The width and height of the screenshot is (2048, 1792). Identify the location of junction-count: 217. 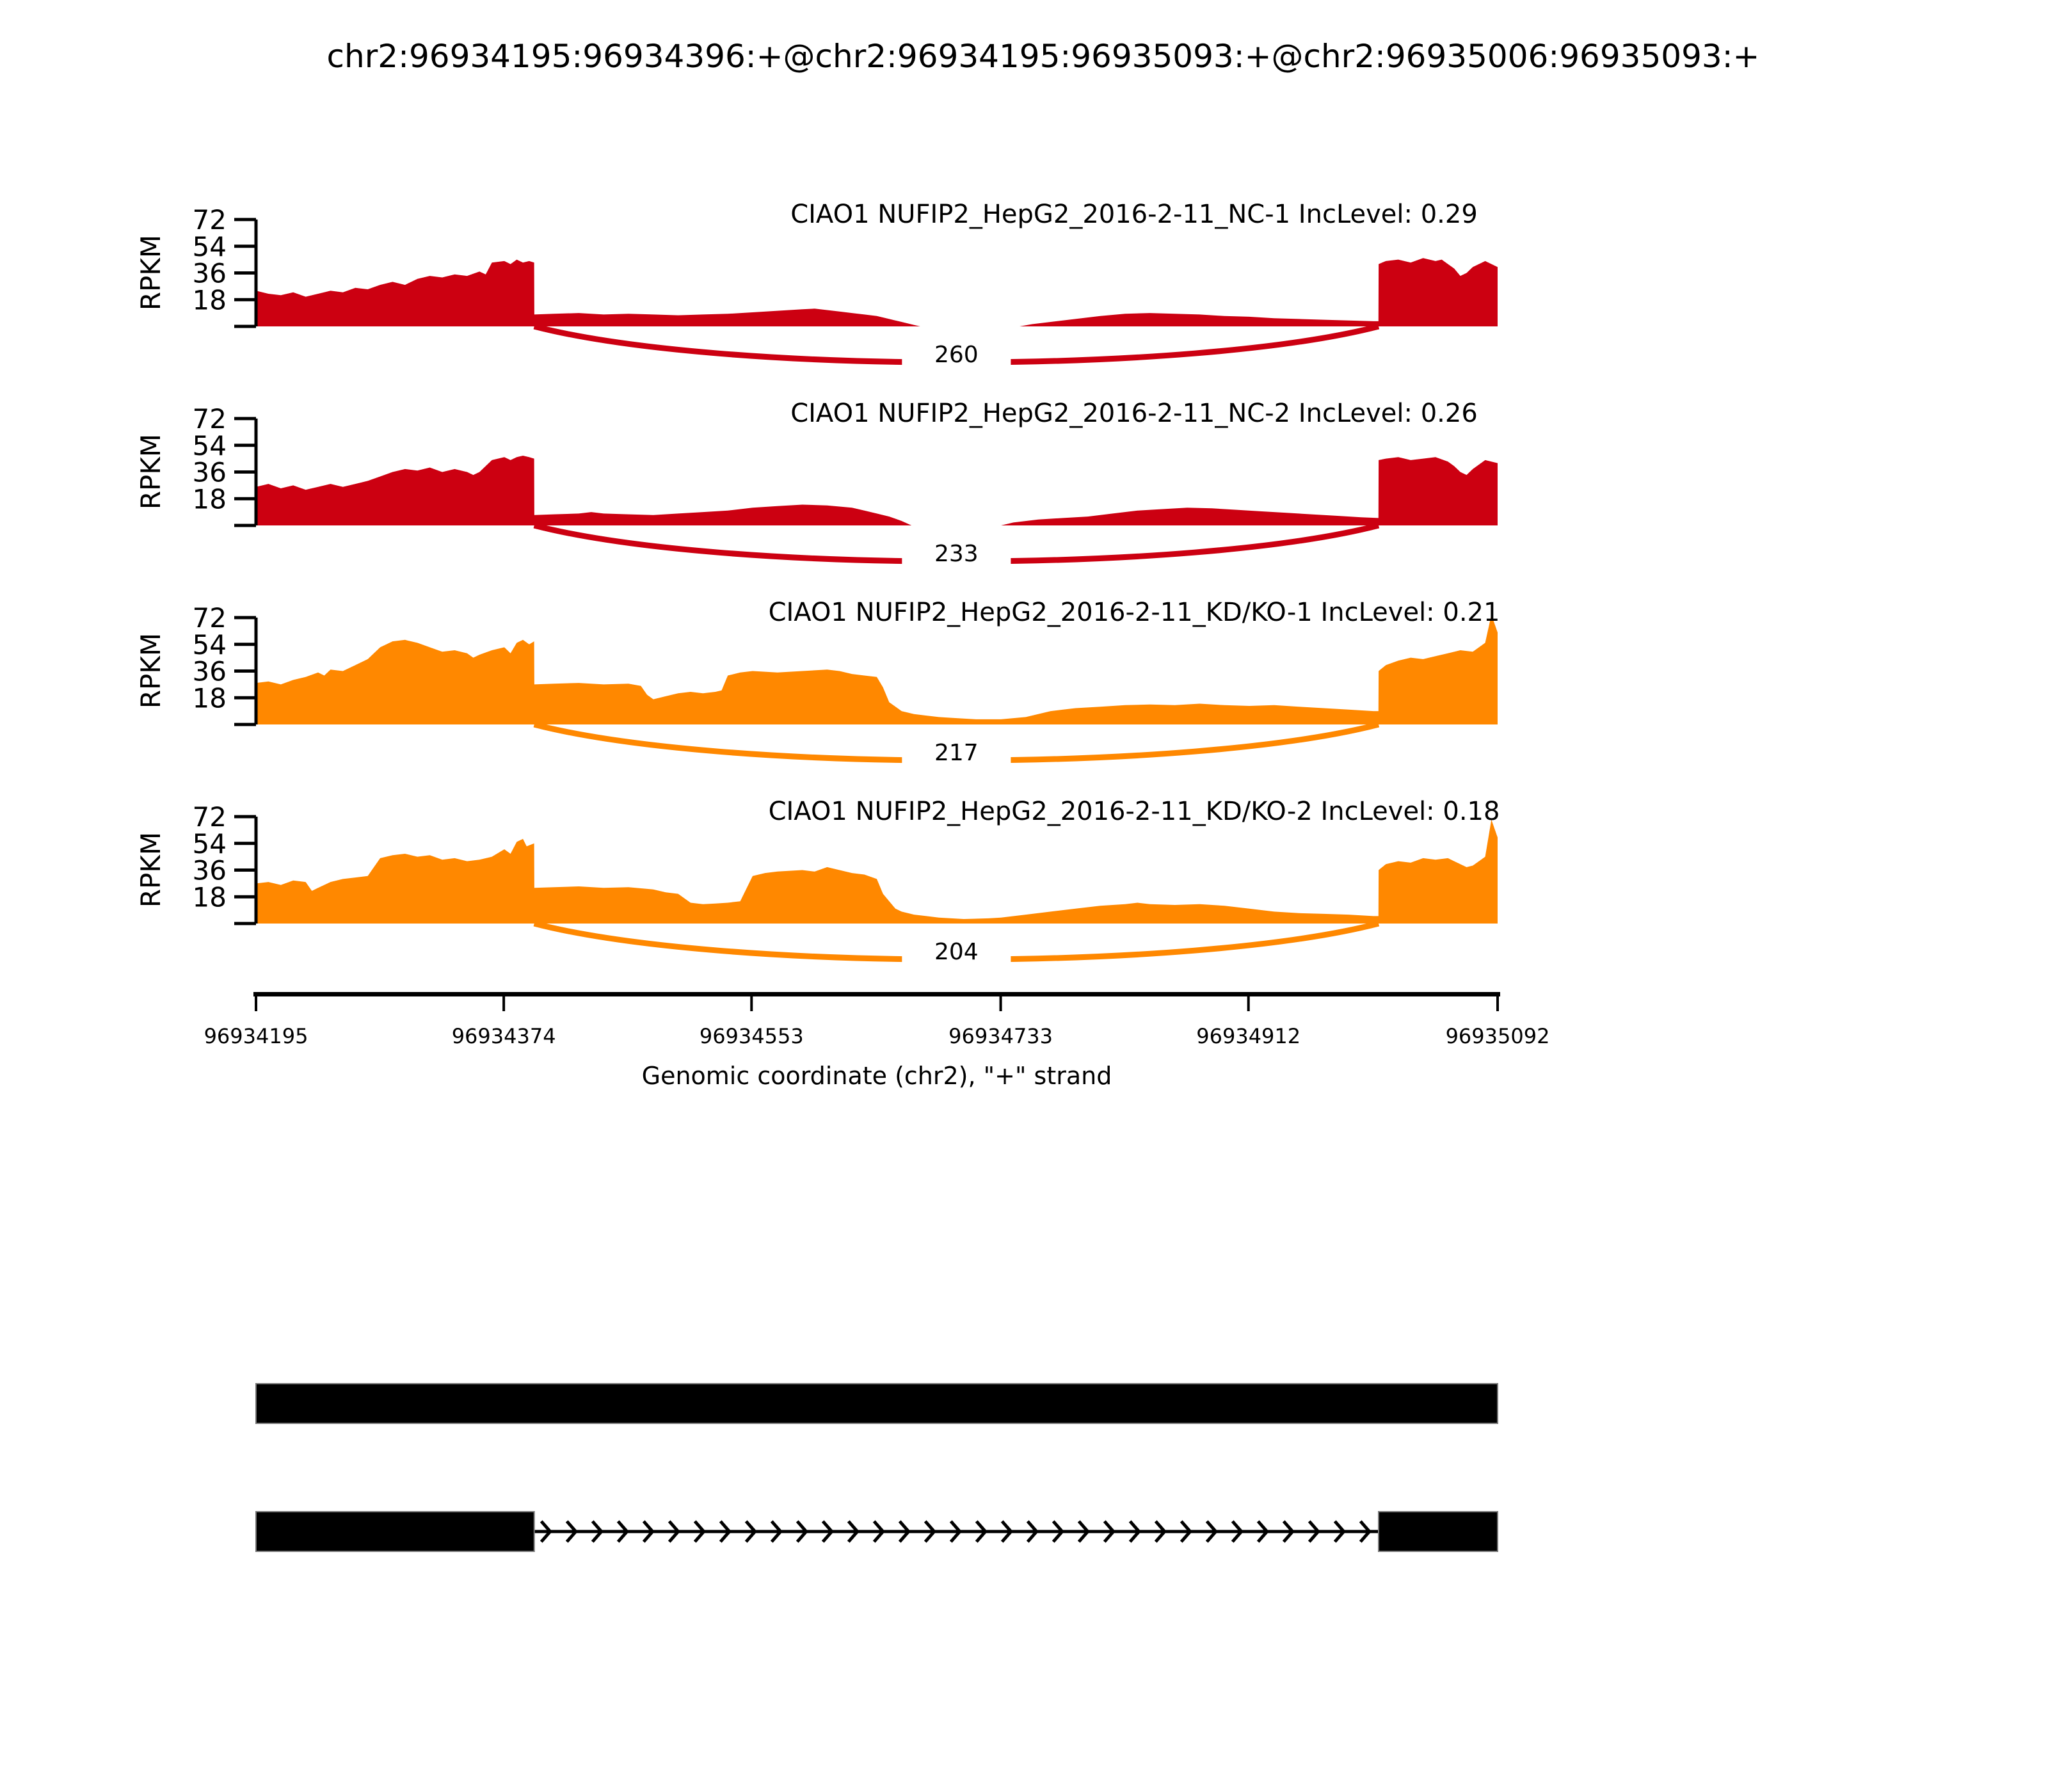
(956, 753).